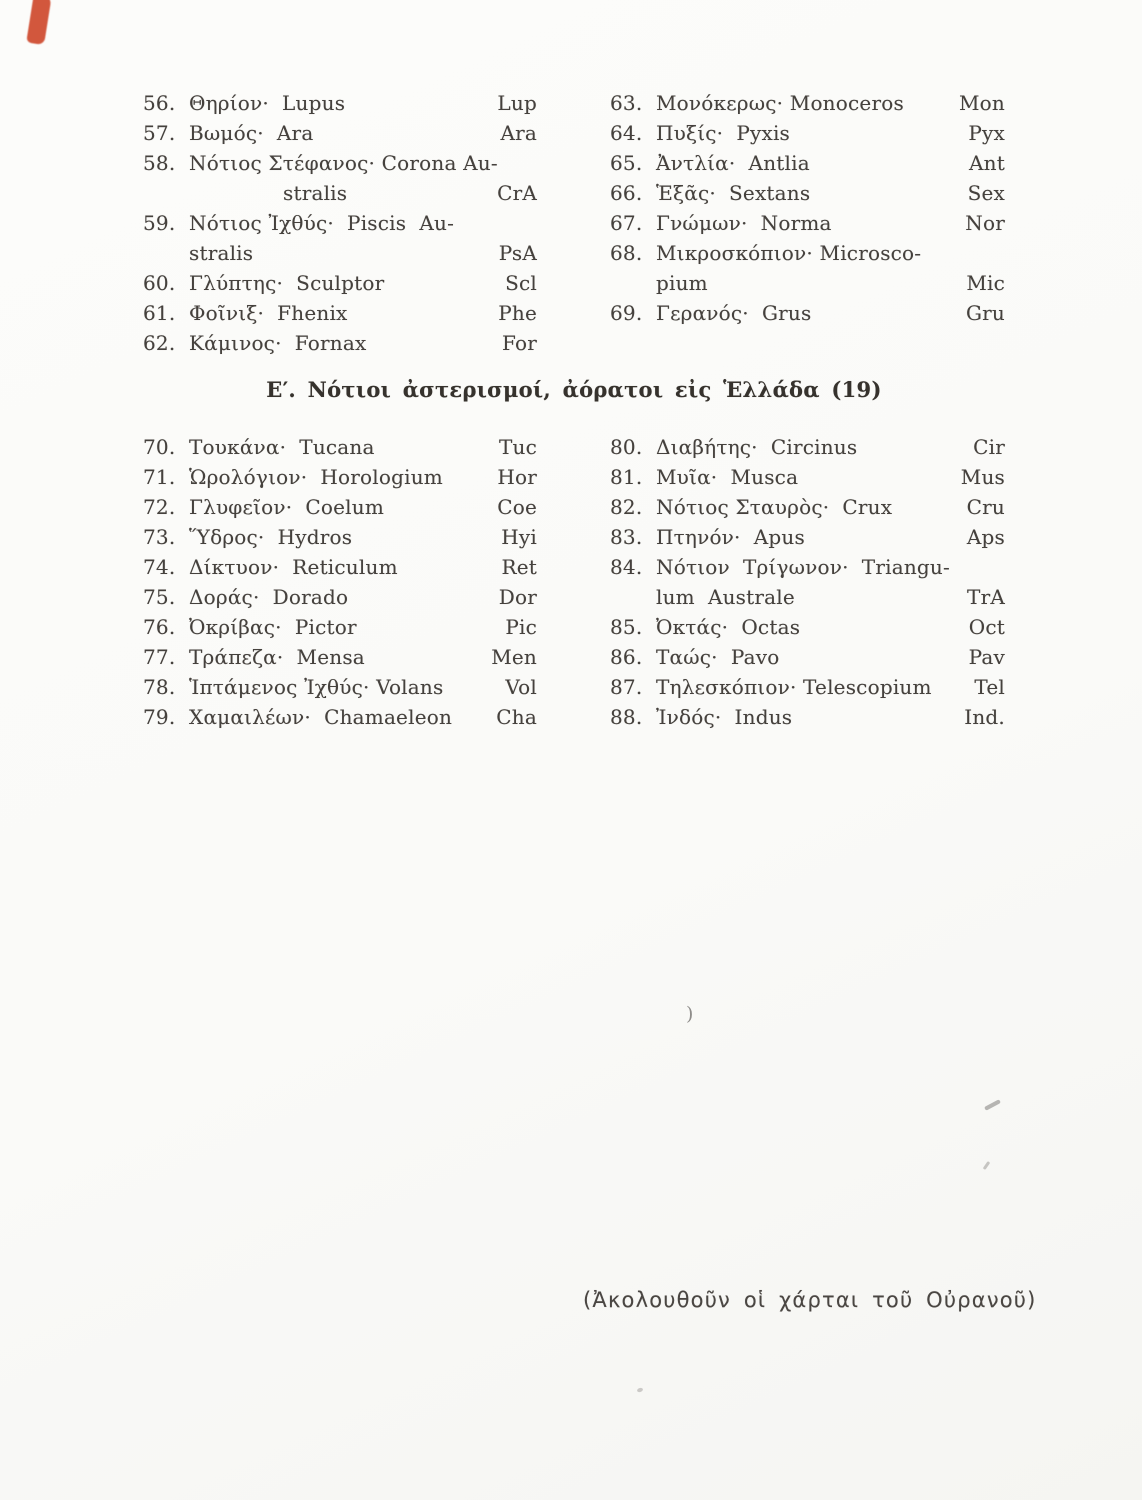 The height and width of the screenshot is (1500, 1142). I want to click on entry-line: 76. Ὀκρίβας· Pictor Pic, so click(340, 627).